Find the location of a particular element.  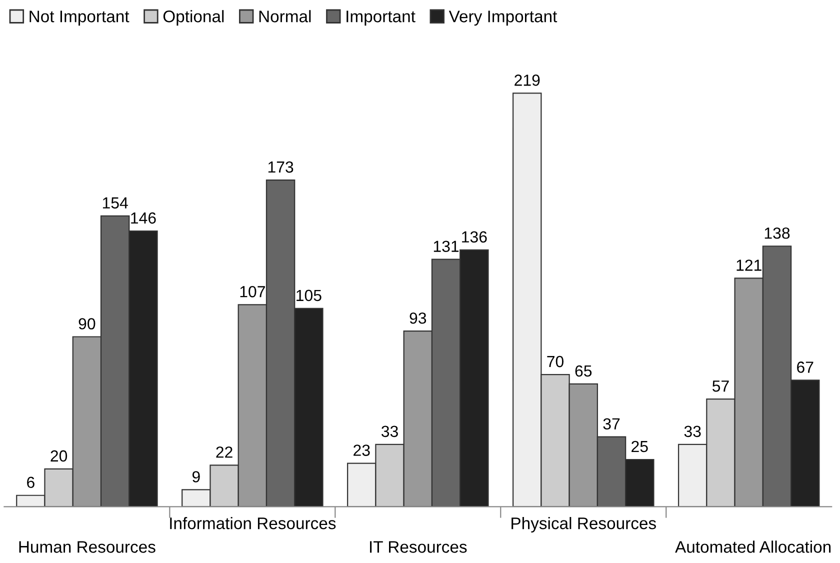

data-label: 131 is located at coordinates (446, 246).